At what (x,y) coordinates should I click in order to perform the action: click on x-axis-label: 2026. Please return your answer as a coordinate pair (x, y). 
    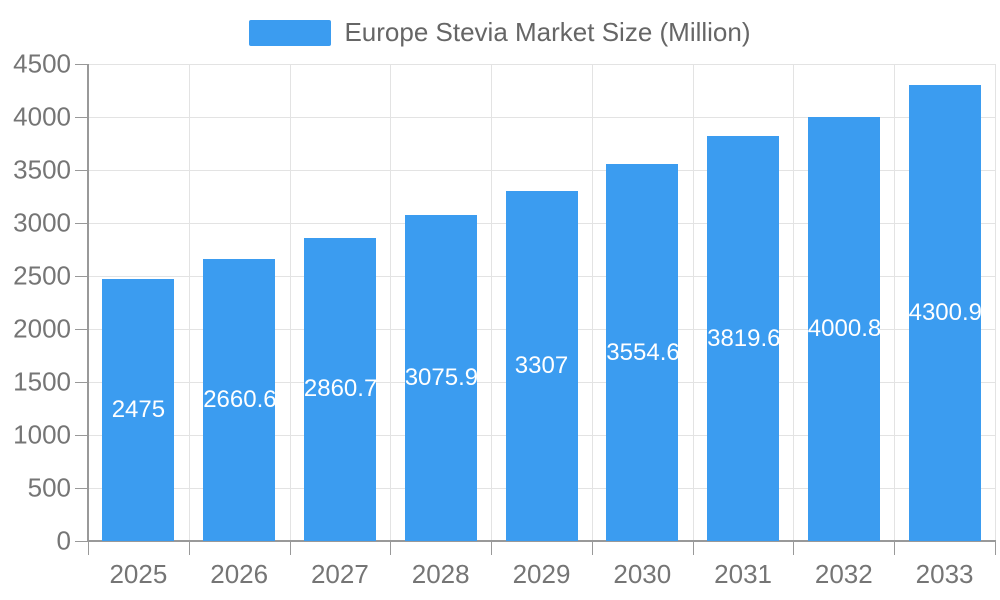
    Looking at the image, I should click on (239, 574).